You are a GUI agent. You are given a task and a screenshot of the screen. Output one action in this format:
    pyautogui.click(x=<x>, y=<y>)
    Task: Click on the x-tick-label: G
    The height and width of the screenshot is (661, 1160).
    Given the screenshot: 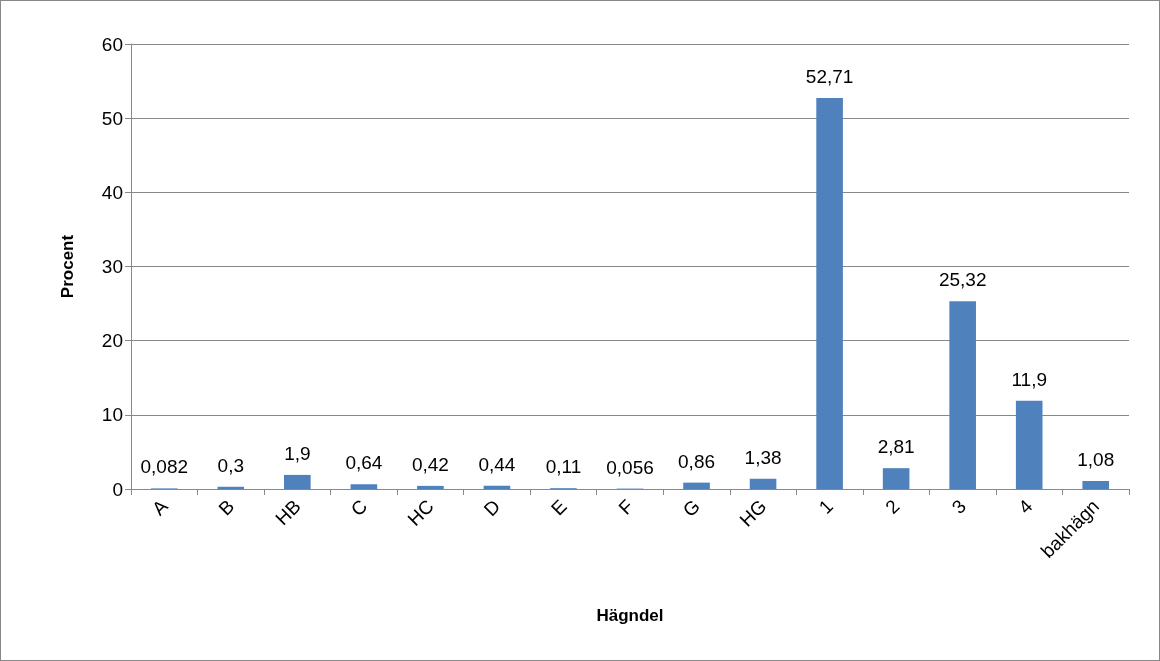 What is the action you would take?
    pyautogui.click(x=691, y=508)
    